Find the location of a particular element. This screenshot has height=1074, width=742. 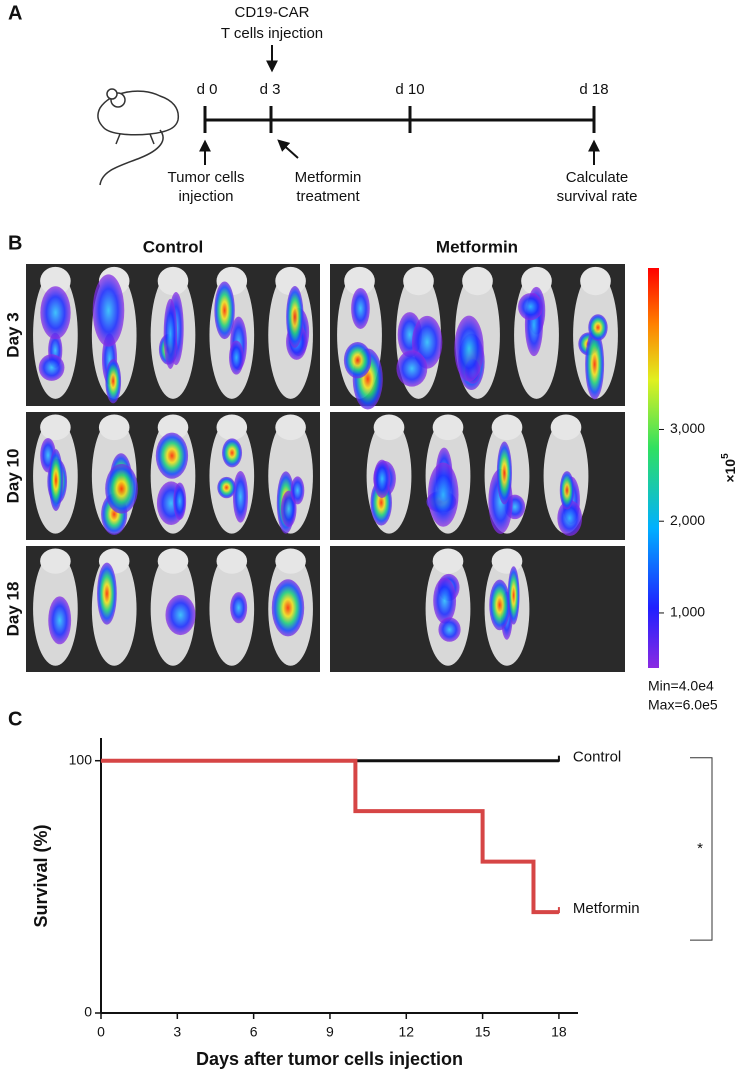

day-label: d 3 is located at coordinates (270, 89).